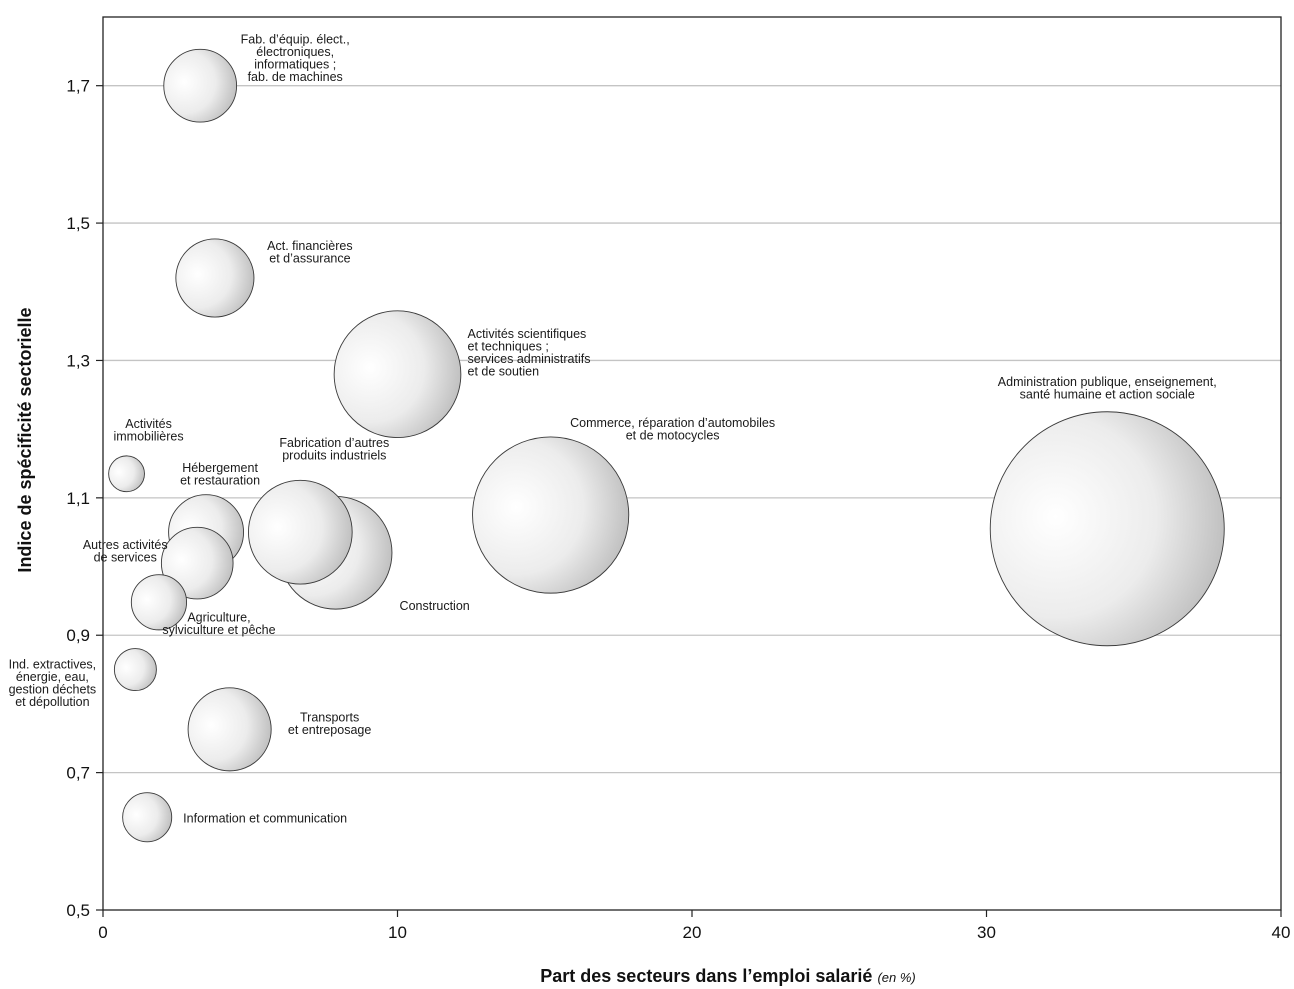 This screenshot has width=1294, height=989. What do you see at coordinates (78, 773) in the screenshot?
I see `y-tick-label: 0,7` at bounding box center [78, 773].